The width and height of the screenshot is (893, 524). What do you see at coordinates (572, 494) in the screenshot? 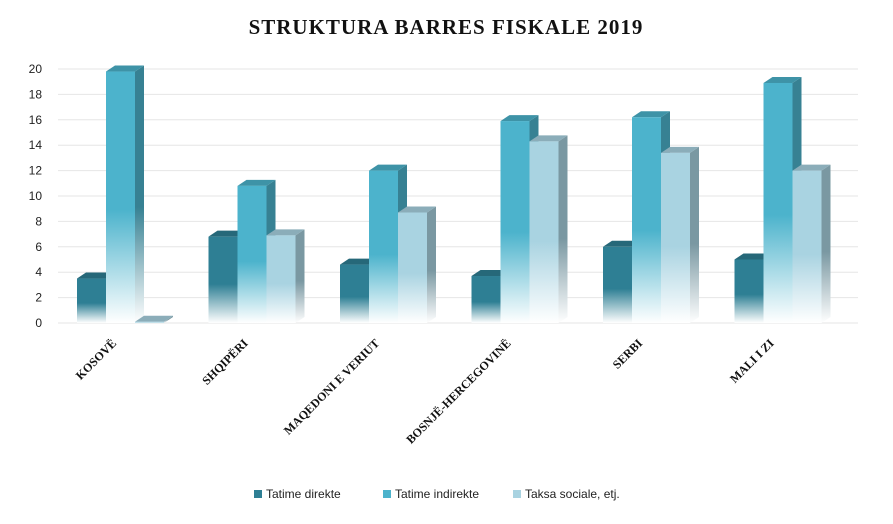
I see `legend-label: Taksa sociale, etj.` at bounding box center [572, 494].